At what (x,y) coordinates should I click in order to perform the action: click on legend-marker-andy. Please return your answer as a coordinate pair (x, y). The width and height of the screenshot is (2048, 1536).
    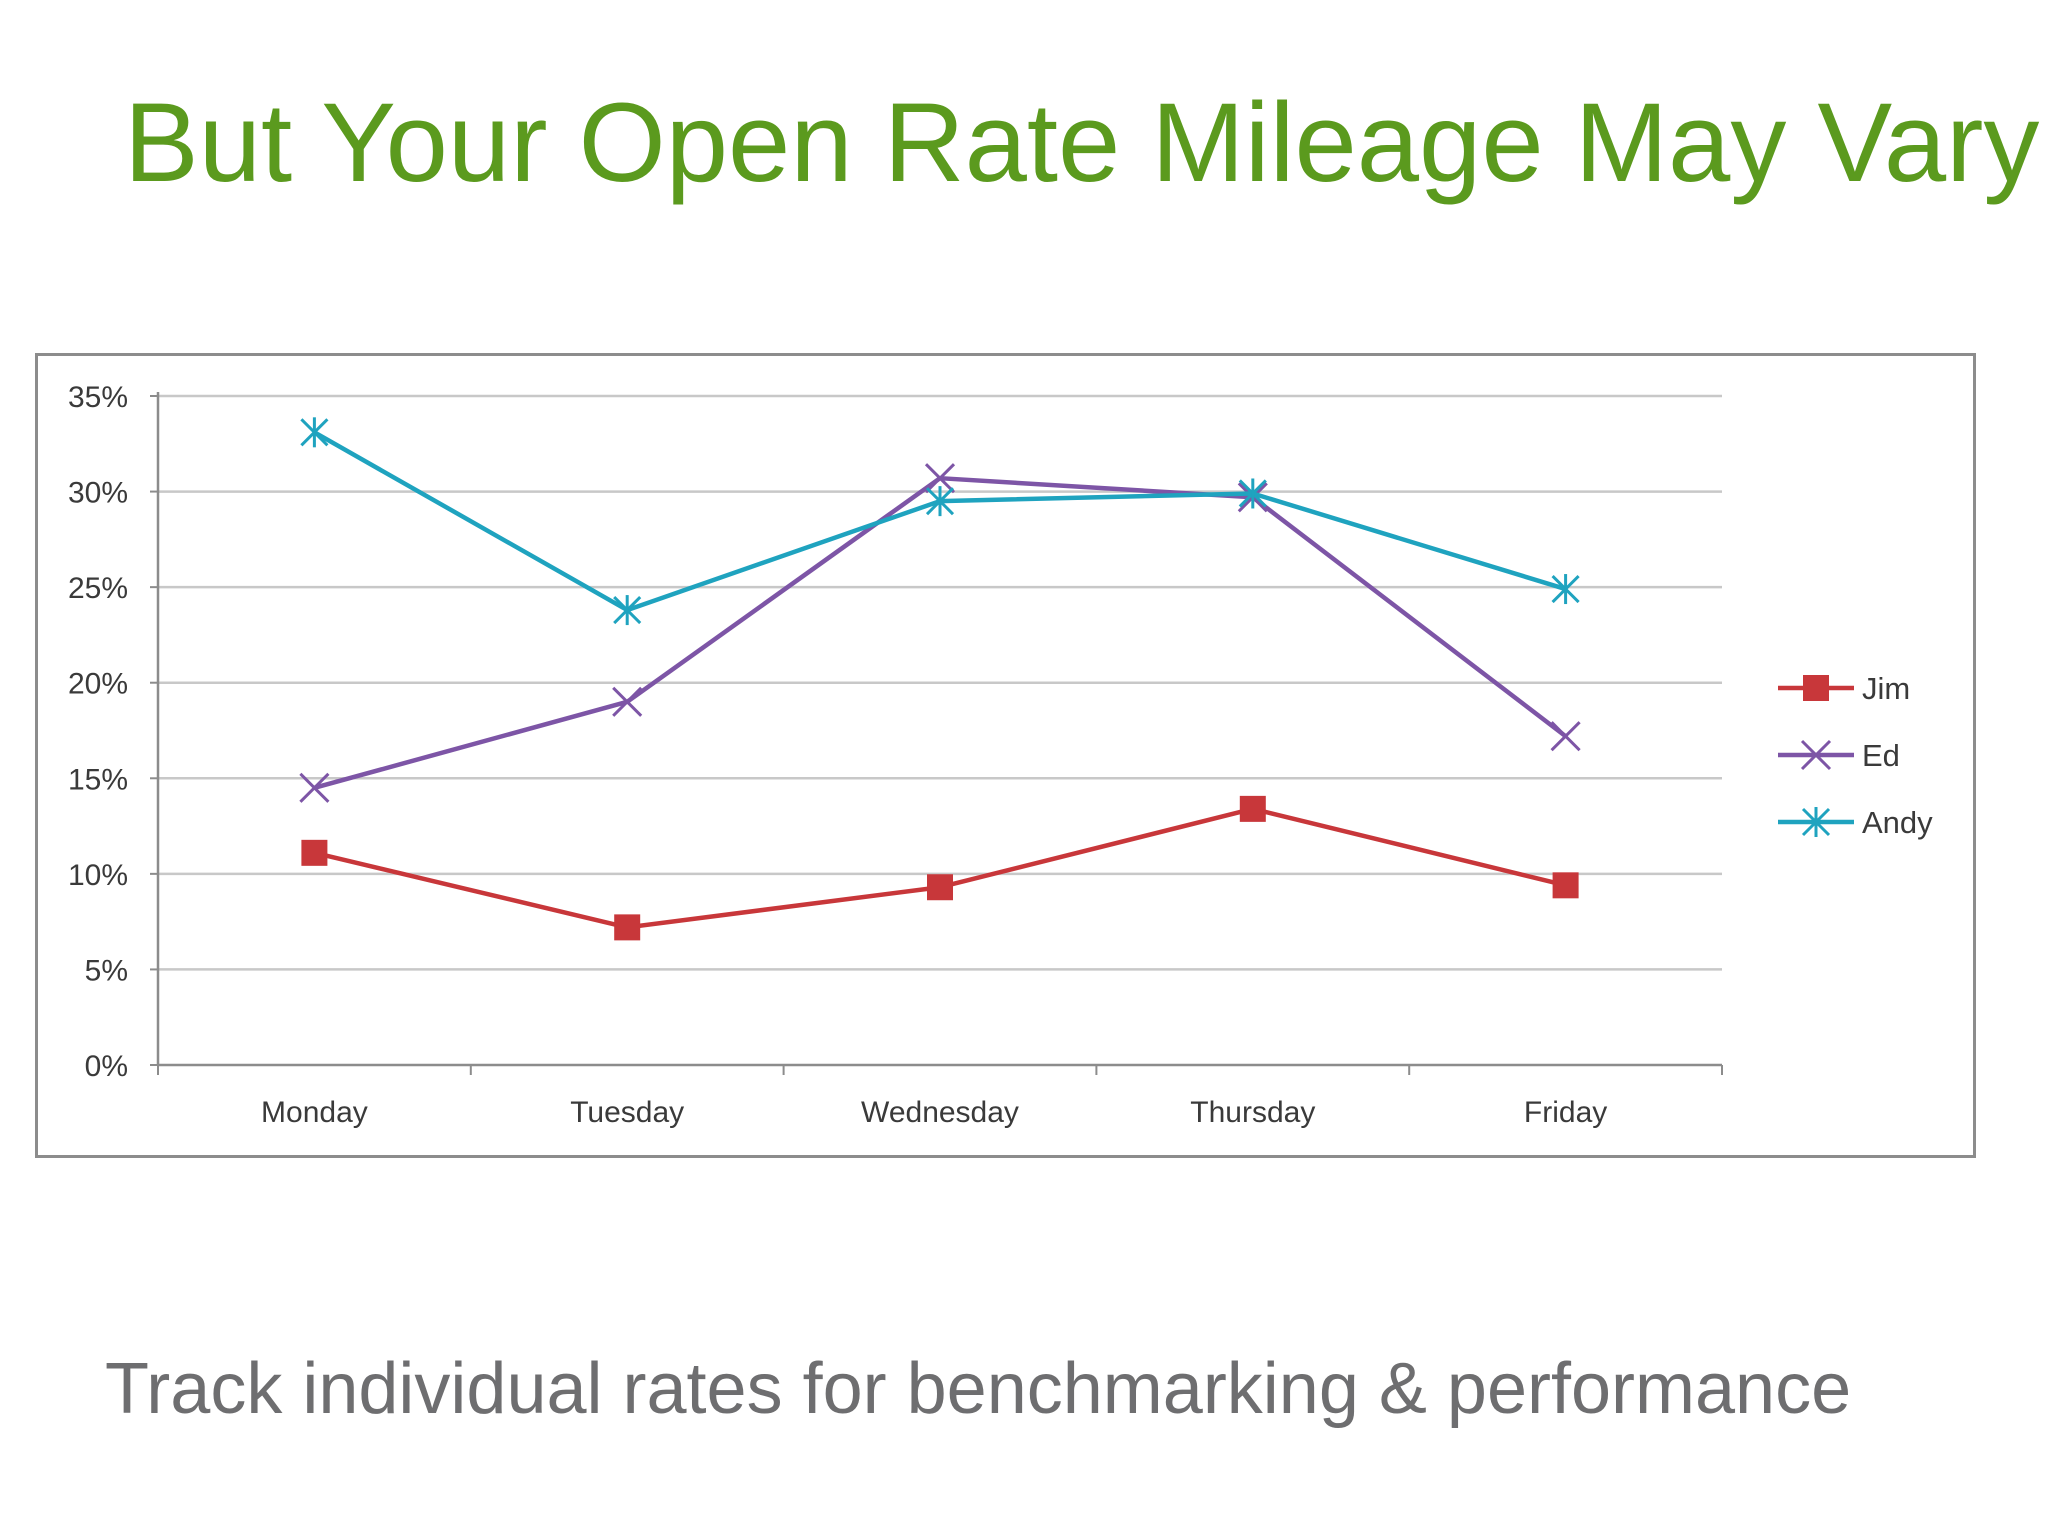
    Looking at the image, I should click on (1816, 822).